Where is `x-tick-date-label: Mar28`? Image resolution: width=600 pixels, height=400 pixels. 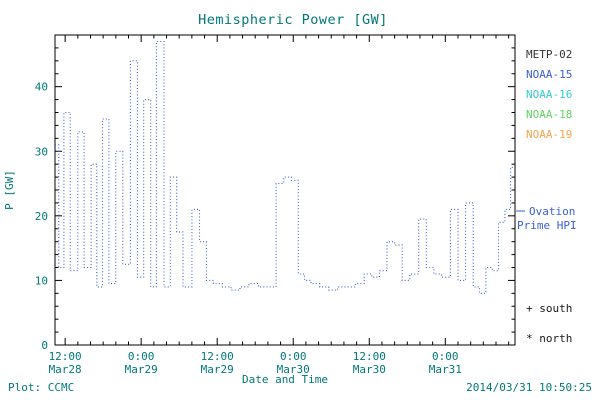 x-tick-date-label: Mar28 is located at coordinates (65, 369).